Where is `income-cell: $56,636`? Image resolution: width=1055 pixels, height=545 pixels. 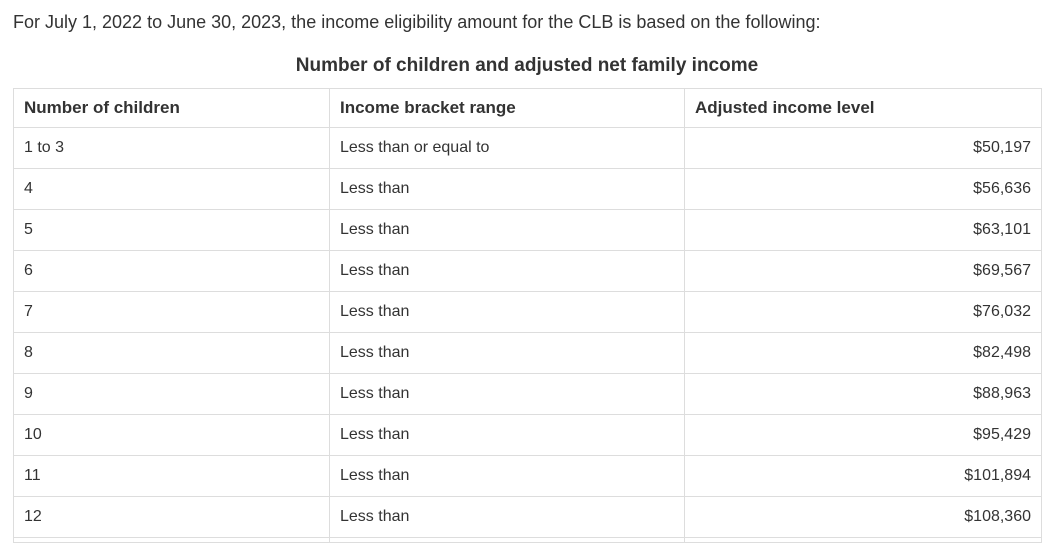
income-cell: $56,636 is located at coordinates (863, 189).